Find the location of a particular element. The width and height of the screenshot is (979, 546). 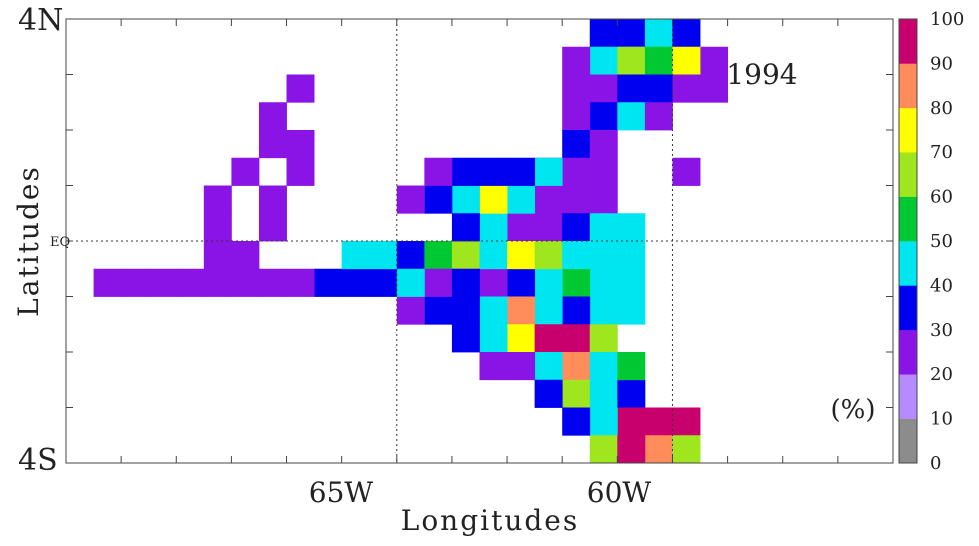

colorbar-tick-label: 80 is located at coordinates (941, 108).